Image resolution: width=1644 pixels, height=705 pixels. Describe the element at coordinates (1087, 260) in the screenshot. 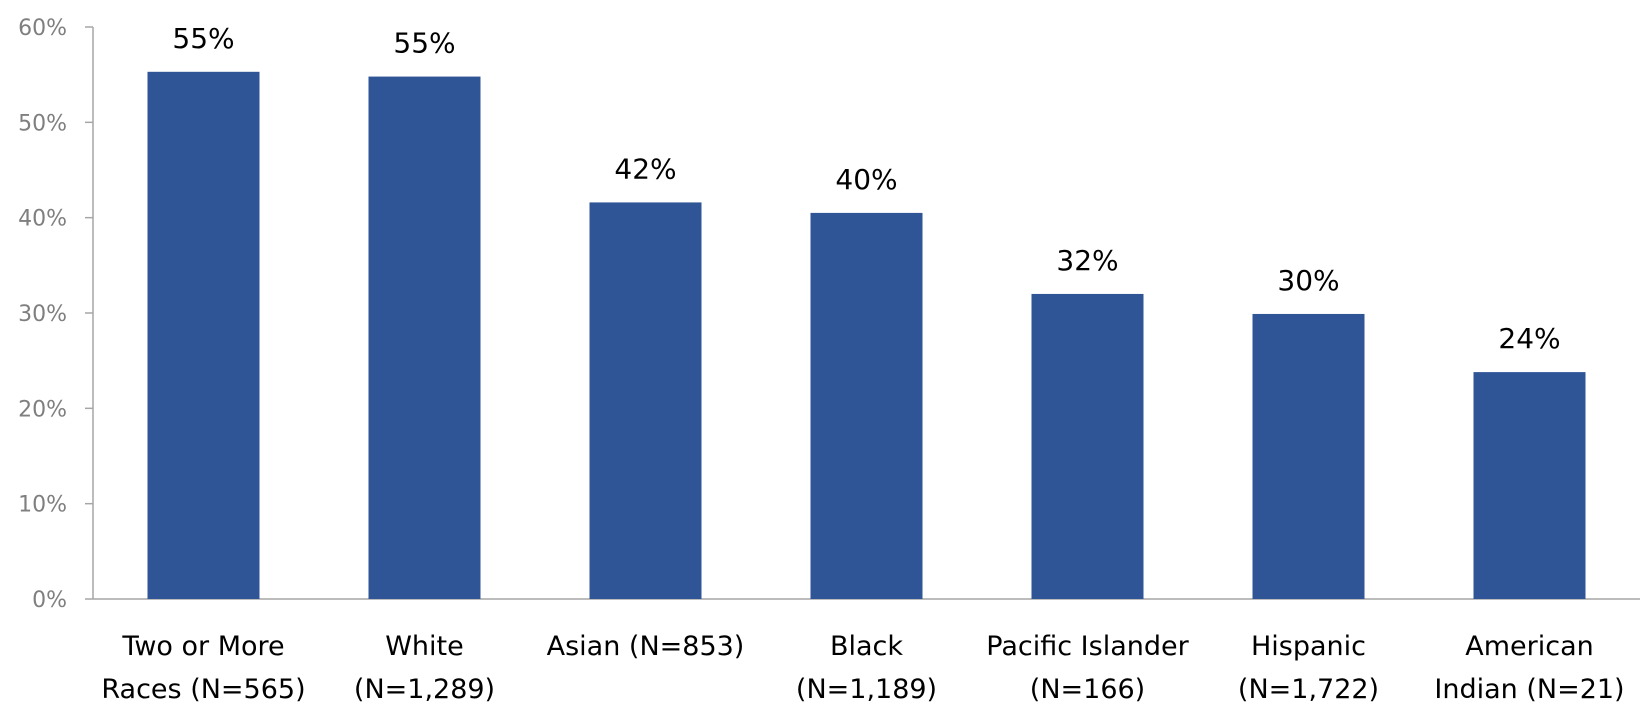

I see `data-label: 32%` at that location.